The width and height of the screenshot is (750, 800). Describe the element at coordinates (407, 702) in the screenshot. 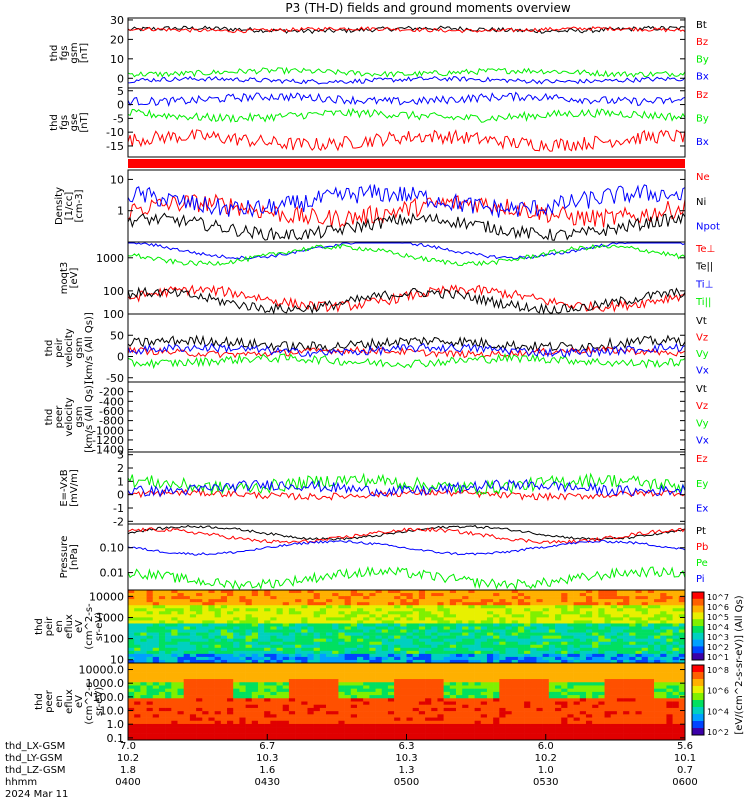

I see `spectrogram-cells` at that location.